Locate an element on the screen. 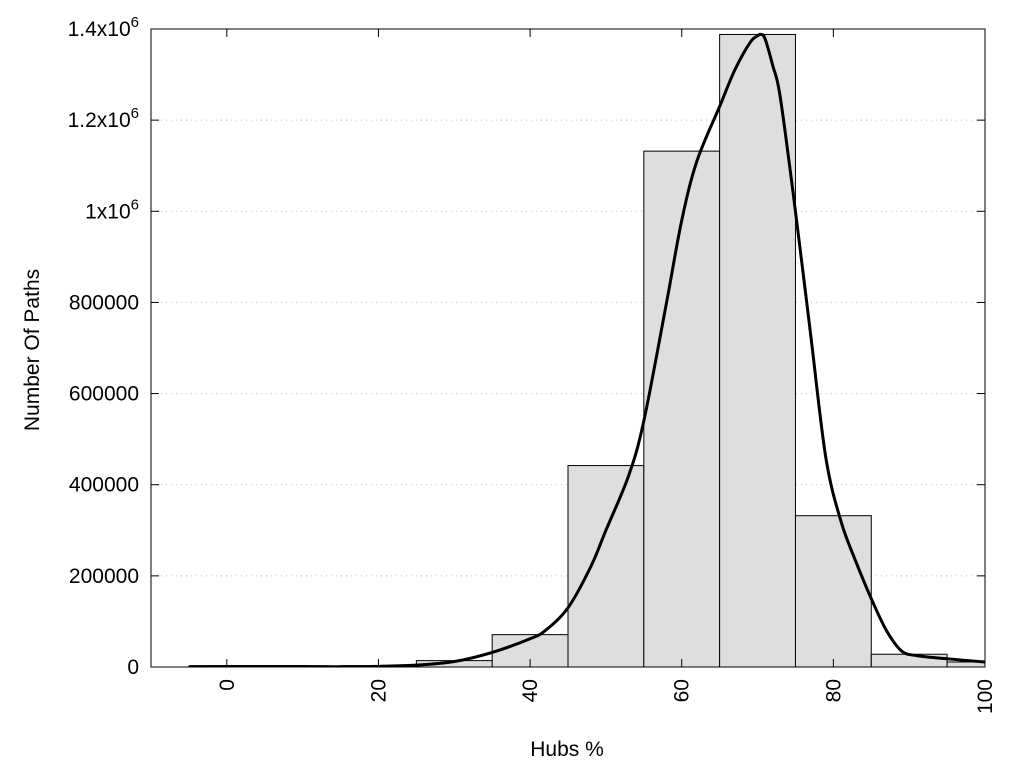  y-axis-title: Number Of Paths is located at coordinates (32, 350).